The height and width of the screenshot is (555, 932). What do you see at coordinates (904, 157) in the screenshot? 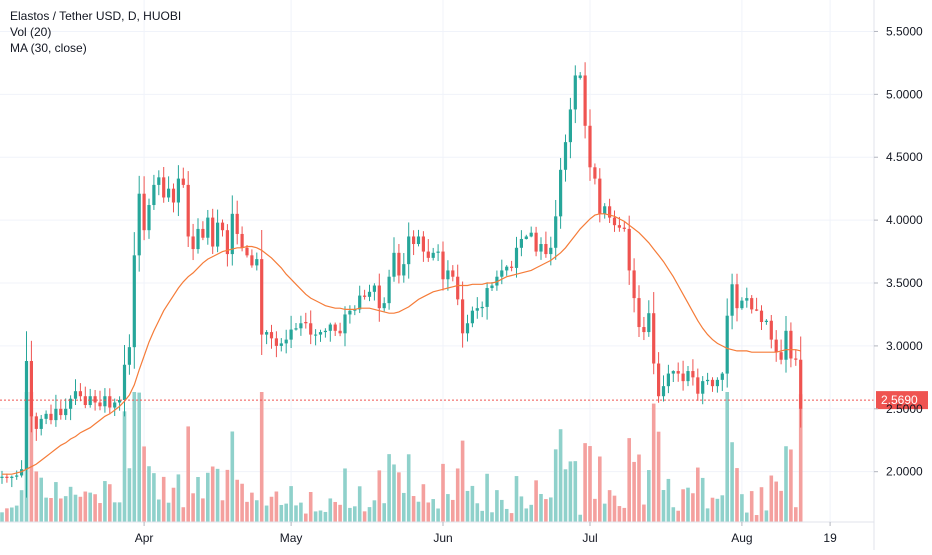
I see `price-tick-label: 4.5000` at bounding box center [904, 157].